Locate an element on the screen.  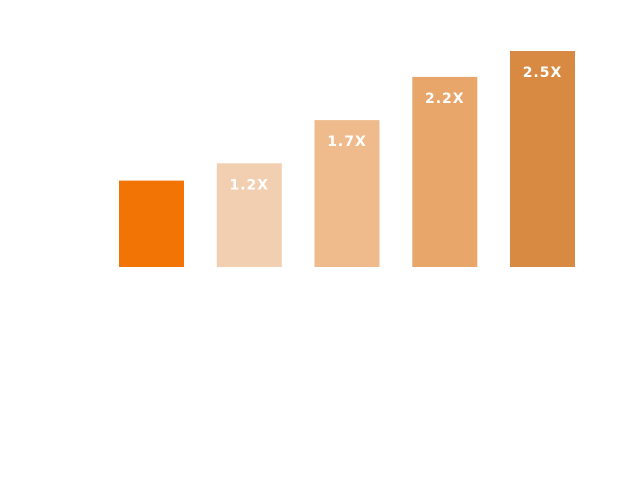
bar-4-label: 2.2X is located at coordinates (445, 99).